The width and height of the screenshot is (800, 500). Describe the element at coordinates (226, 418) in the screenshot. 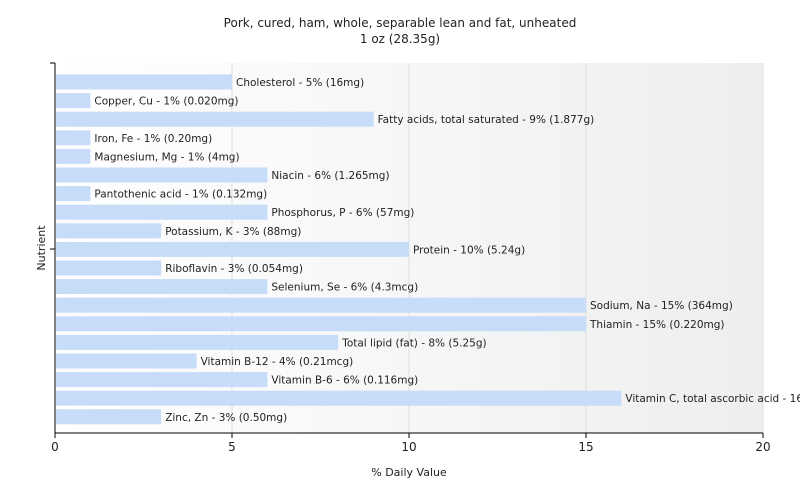

I see `bar-label: Zinc, Zn - 3% (0.50mg)` at that location.